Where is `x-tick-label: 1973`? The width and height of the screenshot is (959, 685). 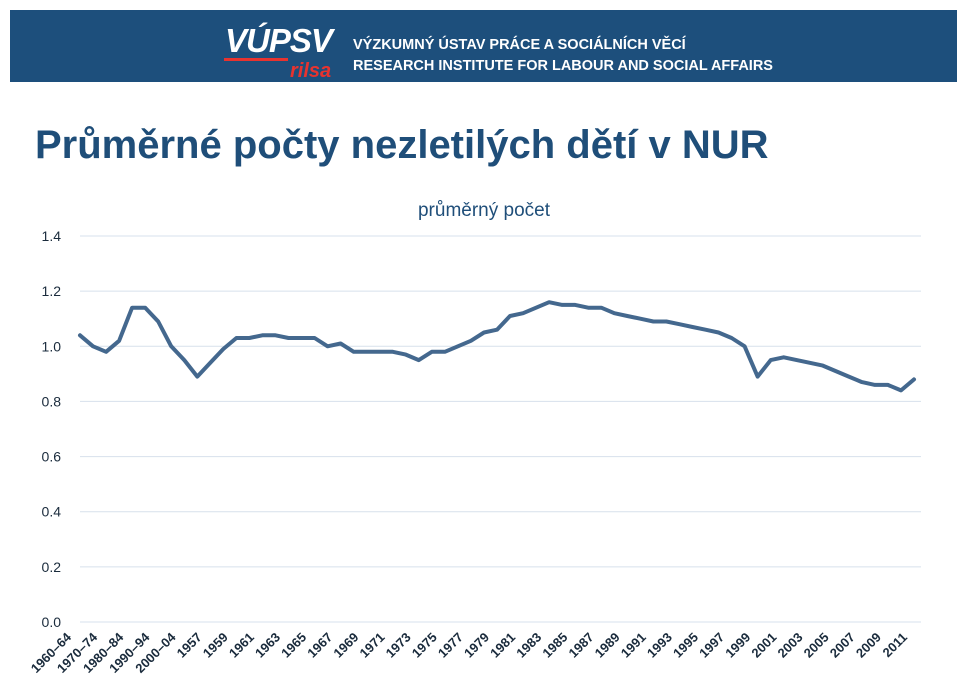 x-tick-label: 1973 is located at coordinates (398, 645).